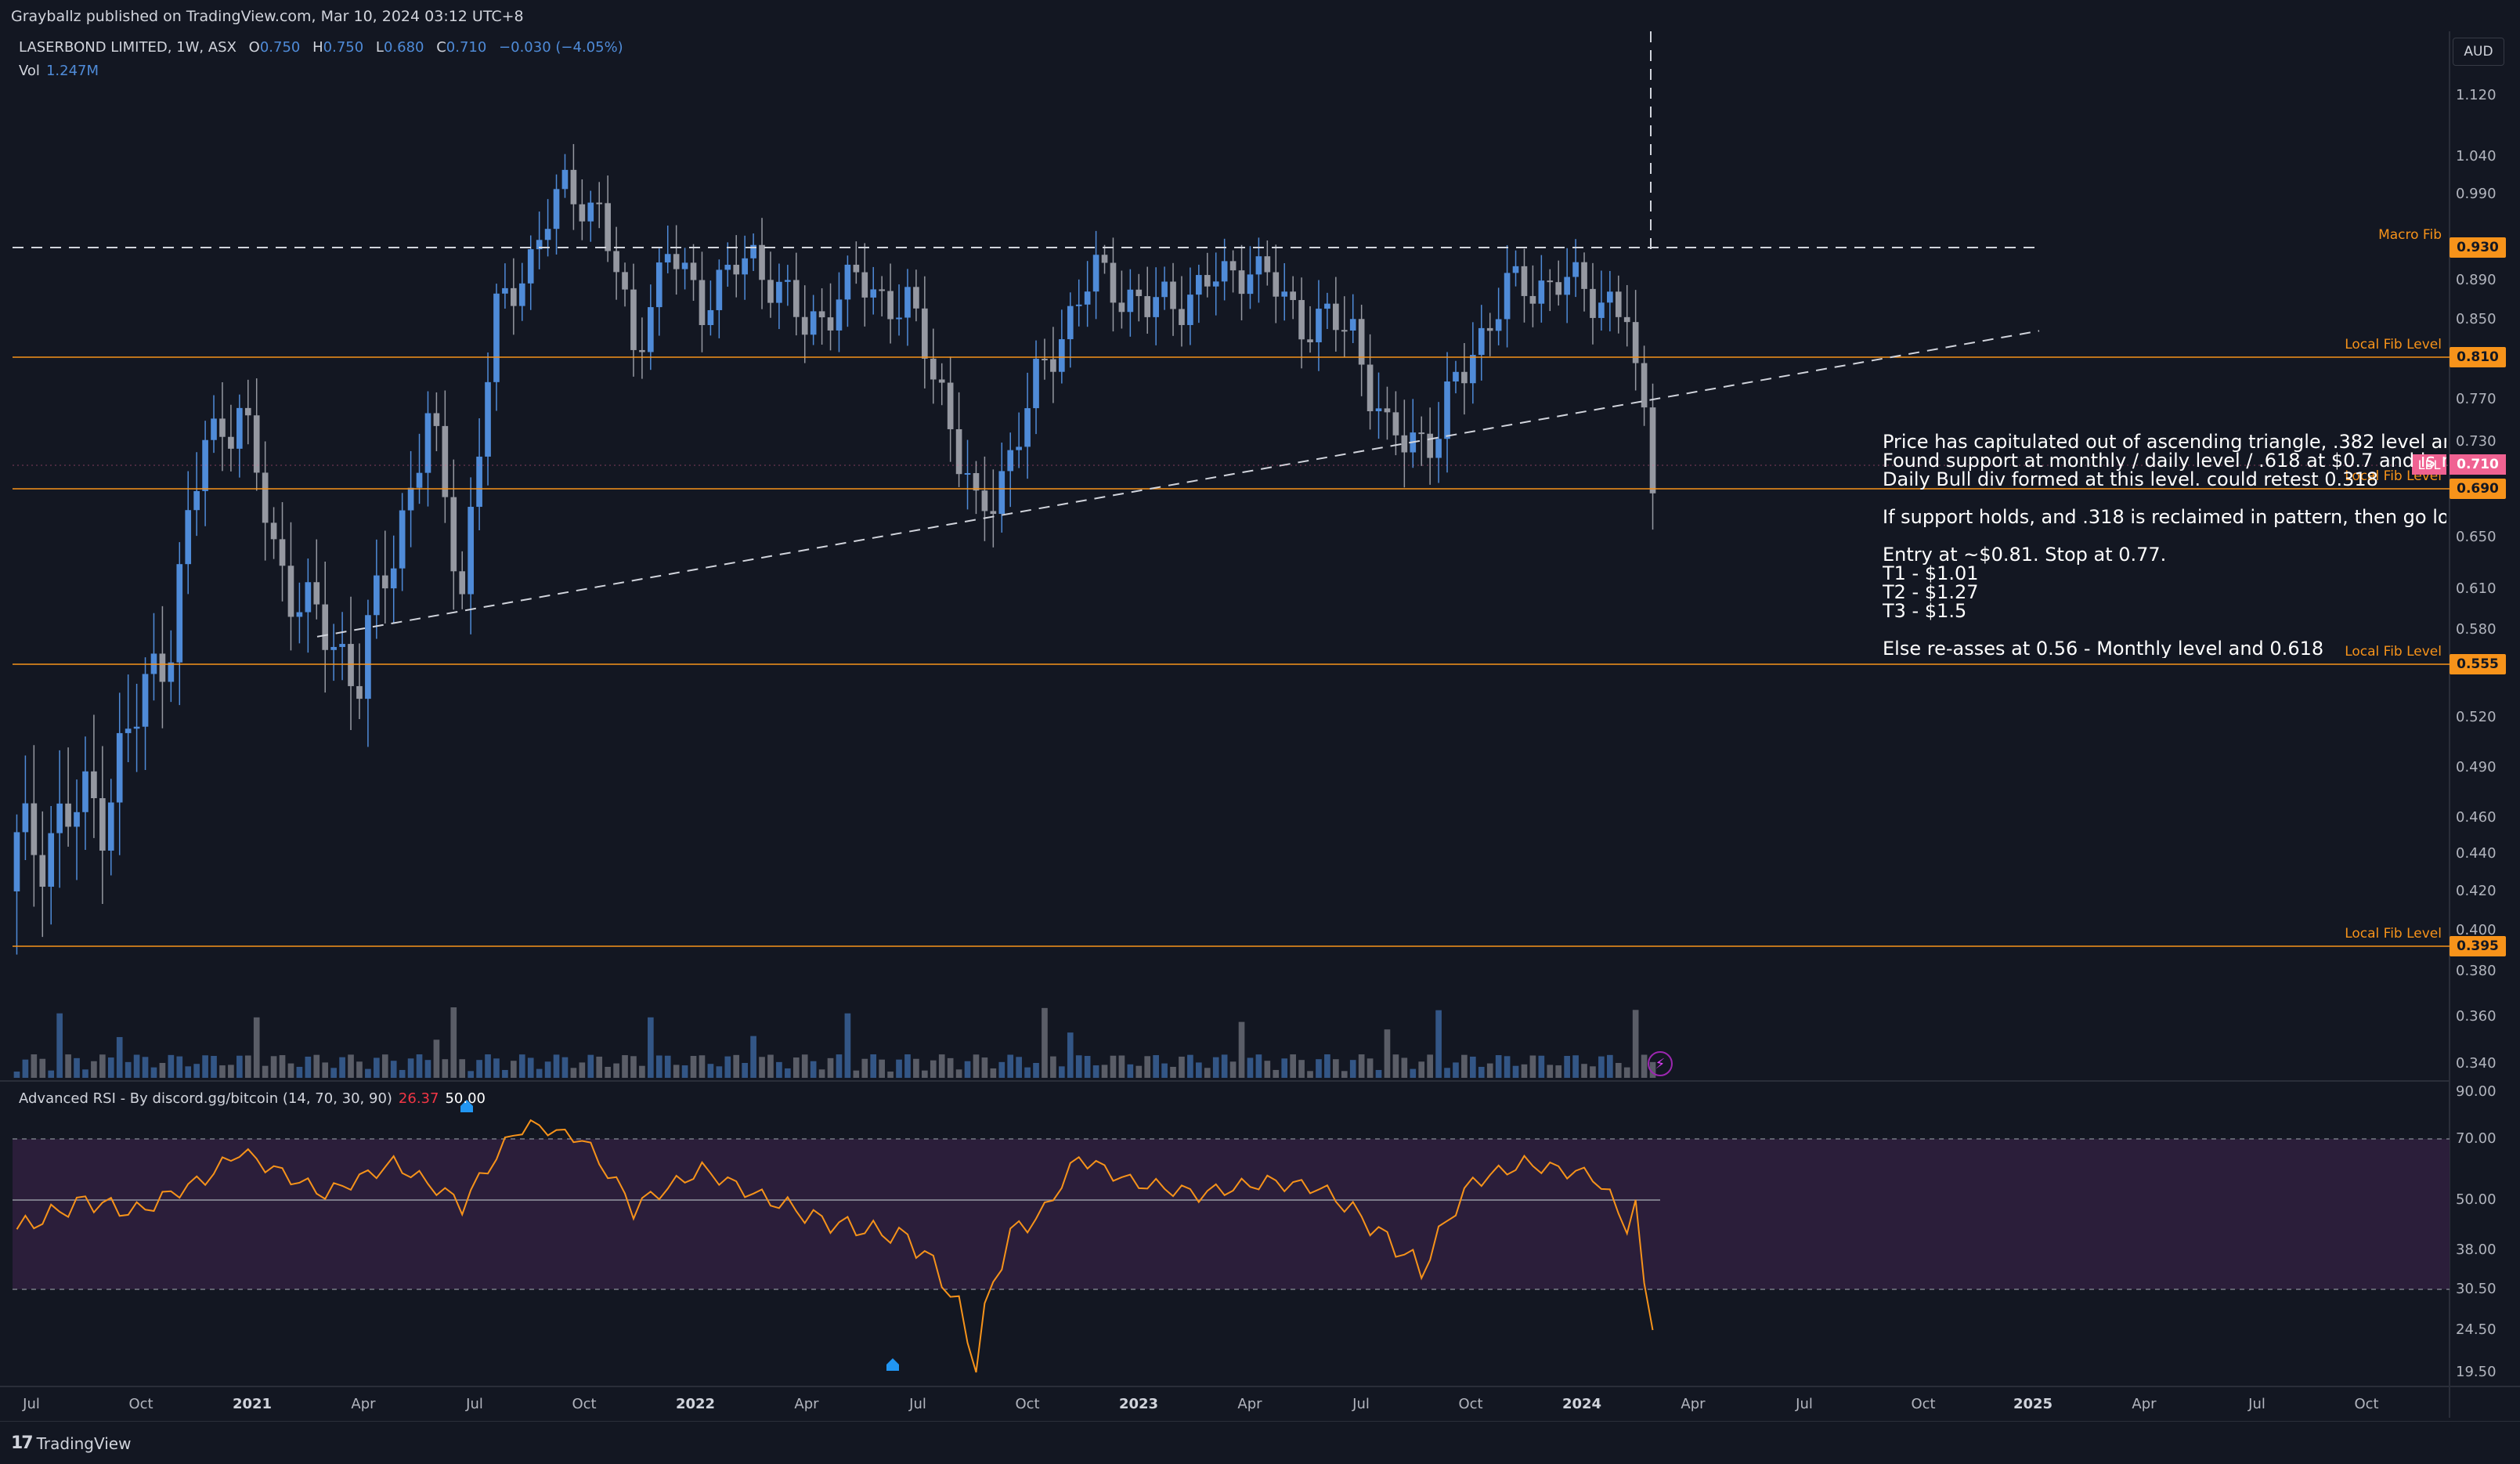 The image size is (2520, 1464). What do you see at coordinates (127, 47) in the screenshot?
I see `symbol-name: LASERBOND LIMITED, 1W, ASX` at bounding box center [127, 47].